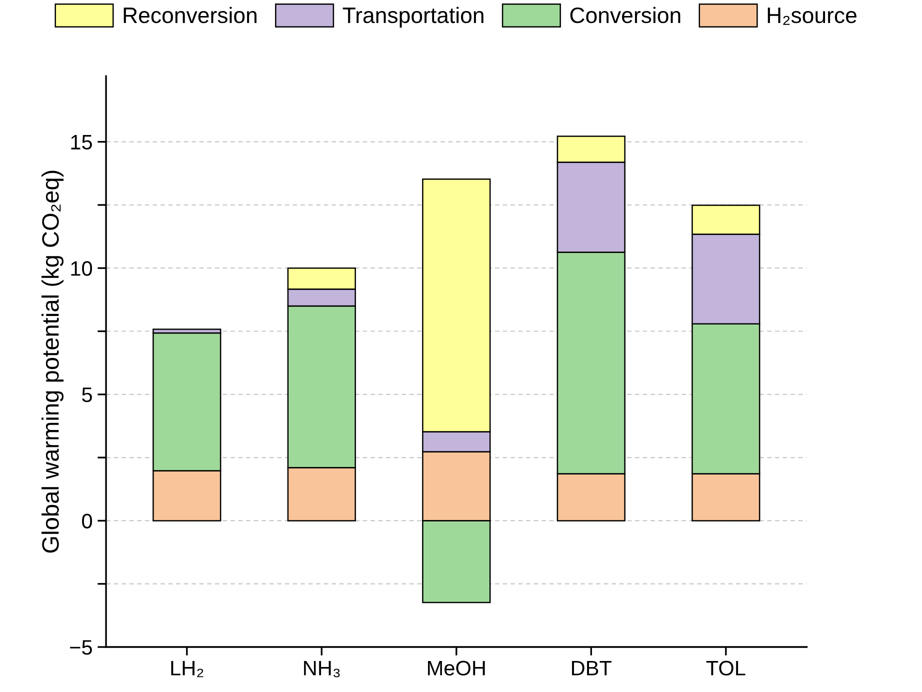 The height and width of the screenshot is (692, 922). I want to click on y-tick-label: 0, so click(87, 521).